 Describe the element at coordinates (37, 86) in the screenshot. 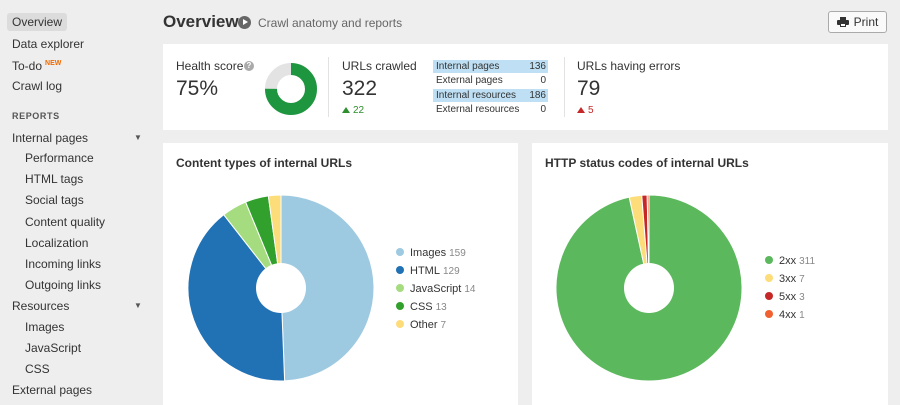

I see `sidebar-item-crawl-log: Crawl log` at that location.